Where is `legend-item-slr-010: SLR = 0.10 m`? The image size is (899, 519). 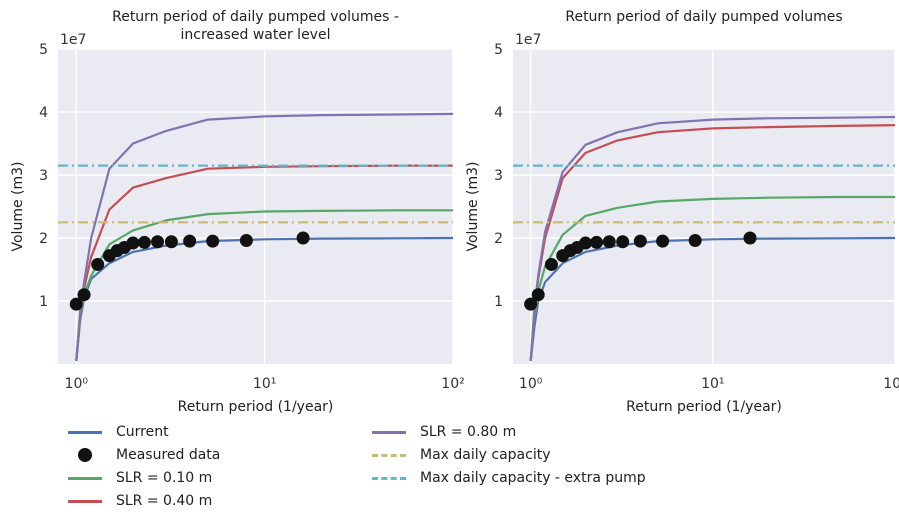 legend-item-slr-010: SLR = 0.10 m is located at coordinates (144, 477).